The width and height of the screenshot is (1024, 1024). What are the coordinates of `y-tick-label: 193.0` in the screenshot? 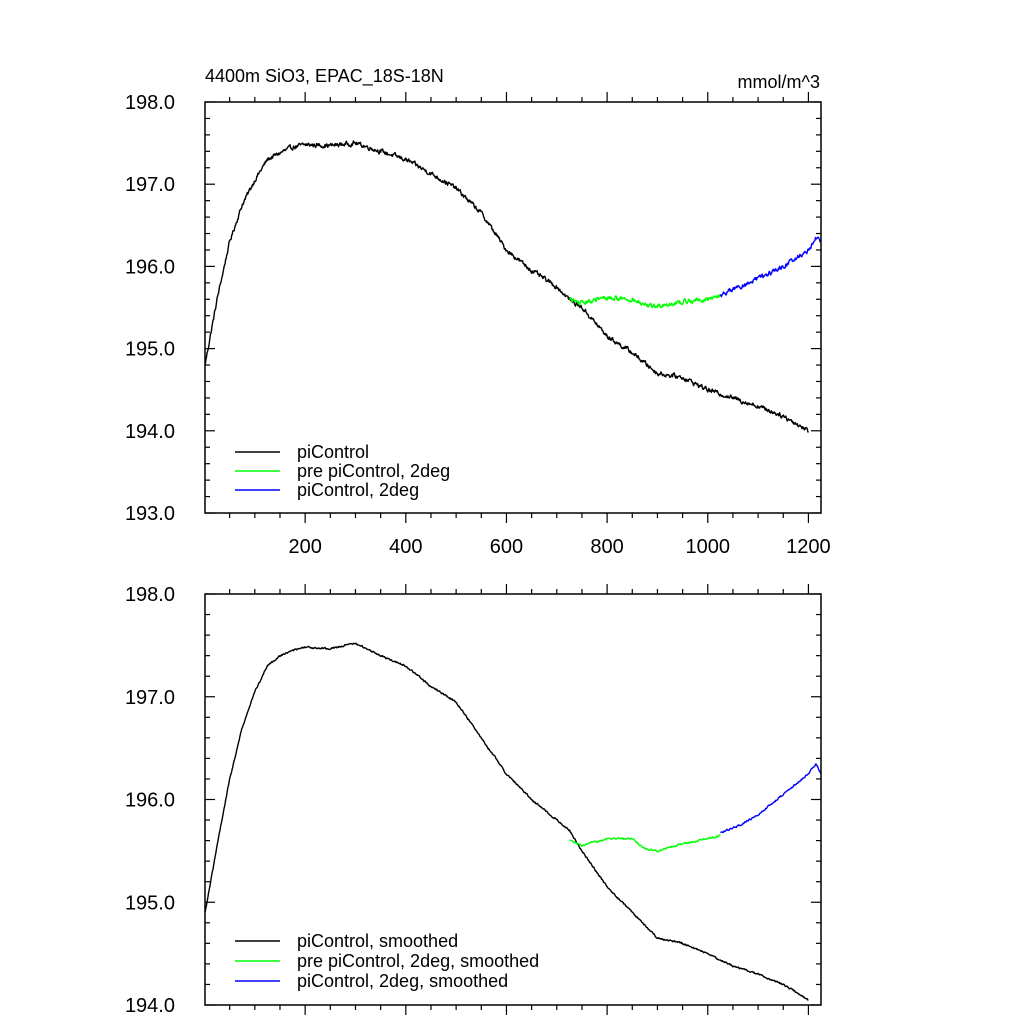 It's located at (150, 514).